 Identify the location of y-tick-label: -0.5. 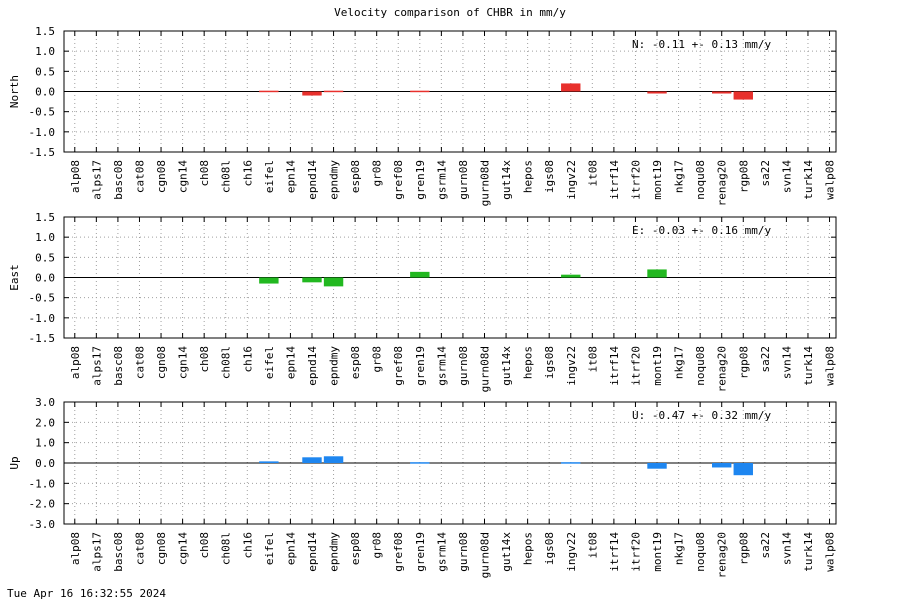
(42, 298).